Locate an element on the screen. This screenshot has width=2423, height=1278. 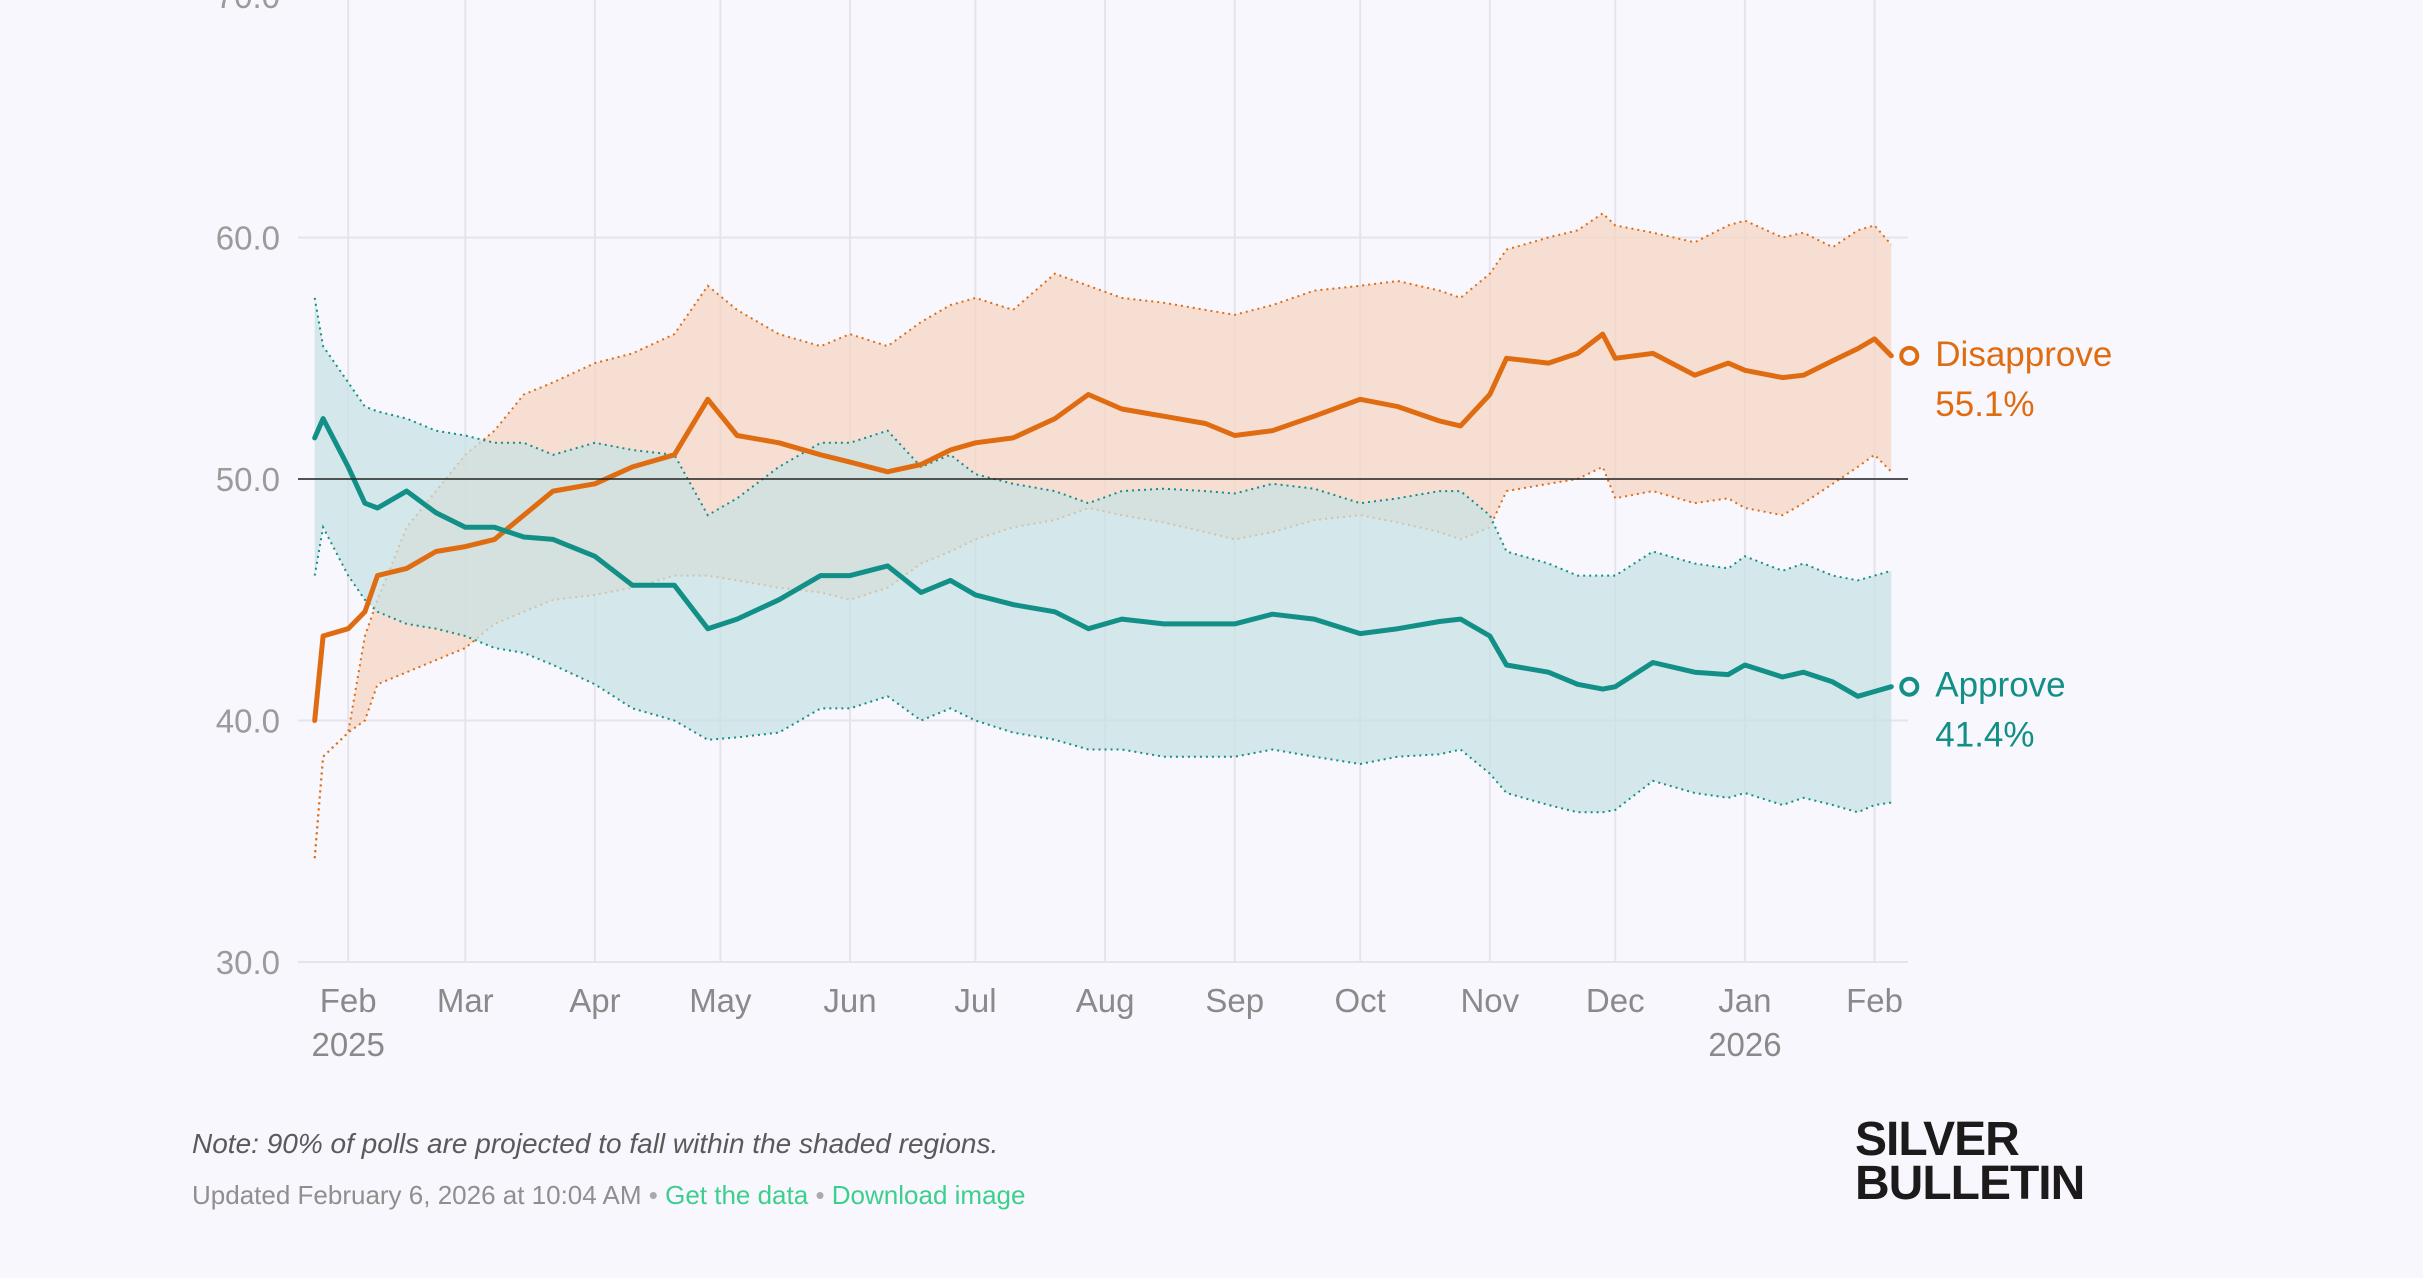
y-tick-label: 40.0 is located at coordinates (248, 721).